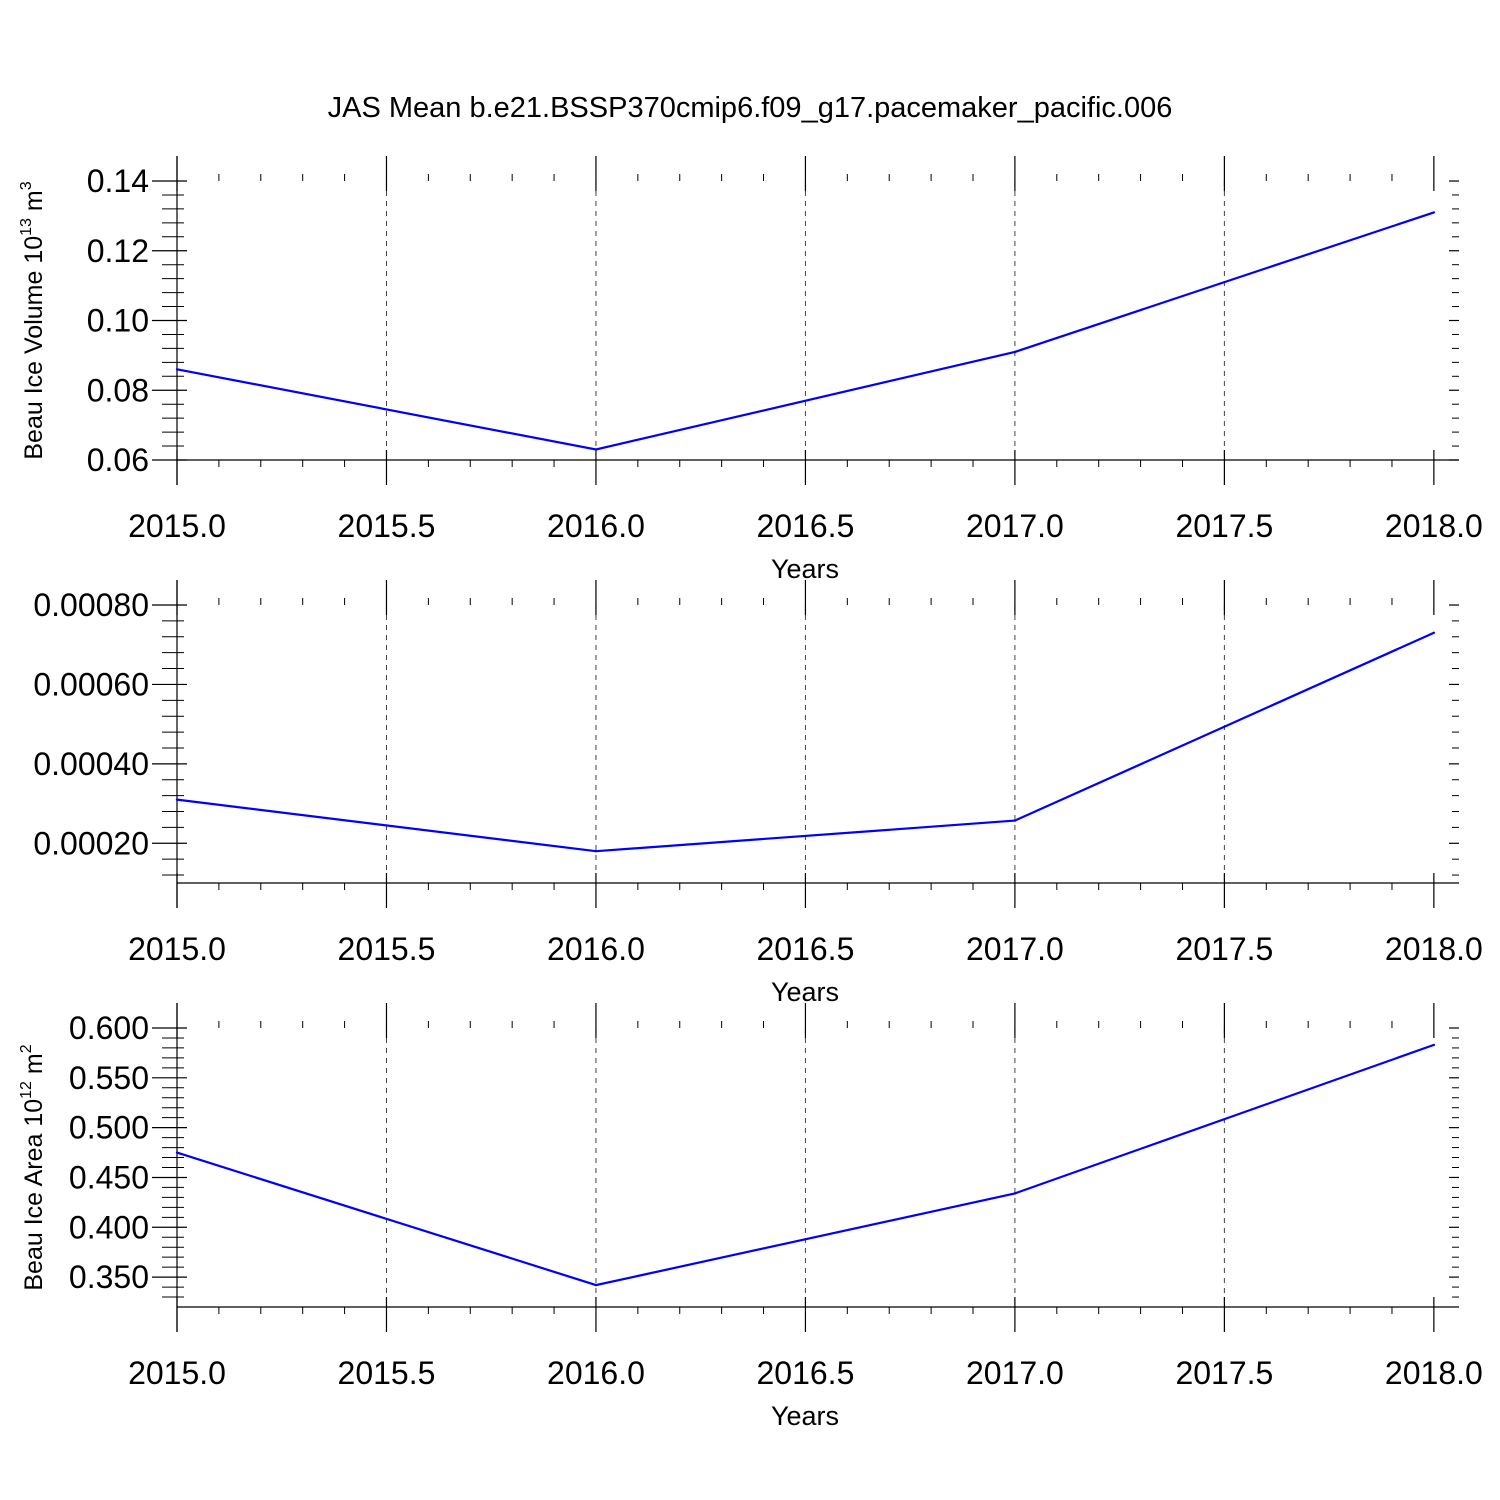 The image size is (1500, 1500). Describe the element at coordinates (118, 460) in the screenshot. I see `y-tick-label: 0.06` at that location.